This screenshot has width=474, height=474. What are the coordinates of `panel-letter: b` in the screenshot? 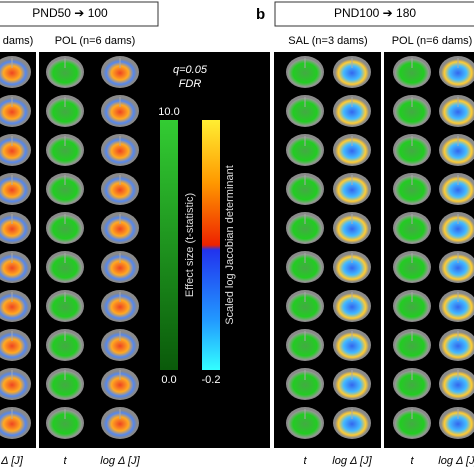 It's located at (260, 14).